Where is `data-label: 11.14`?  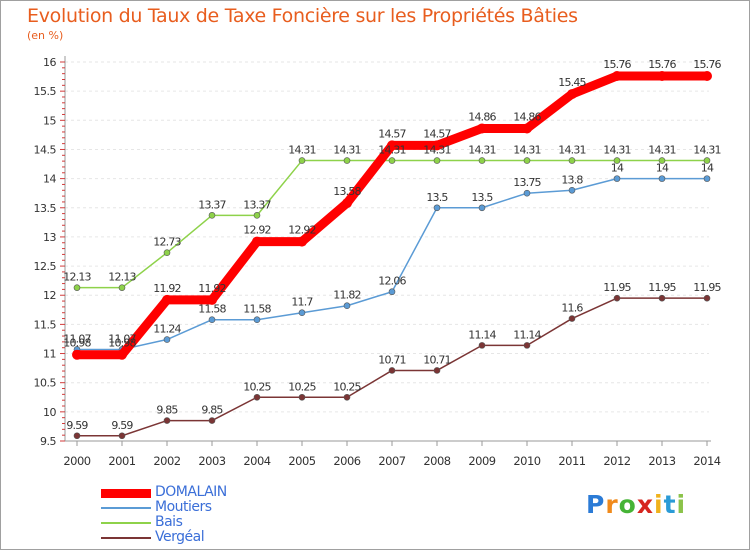
data-label: 11.14 is located at coordinates (527, 334).